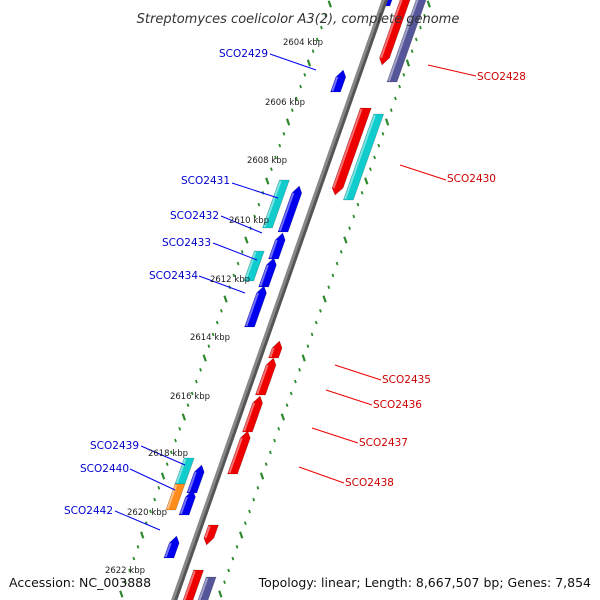 This screenshot has width=600, height=600. I want to click on reverse-gene-sco2433, so click(267, 272).